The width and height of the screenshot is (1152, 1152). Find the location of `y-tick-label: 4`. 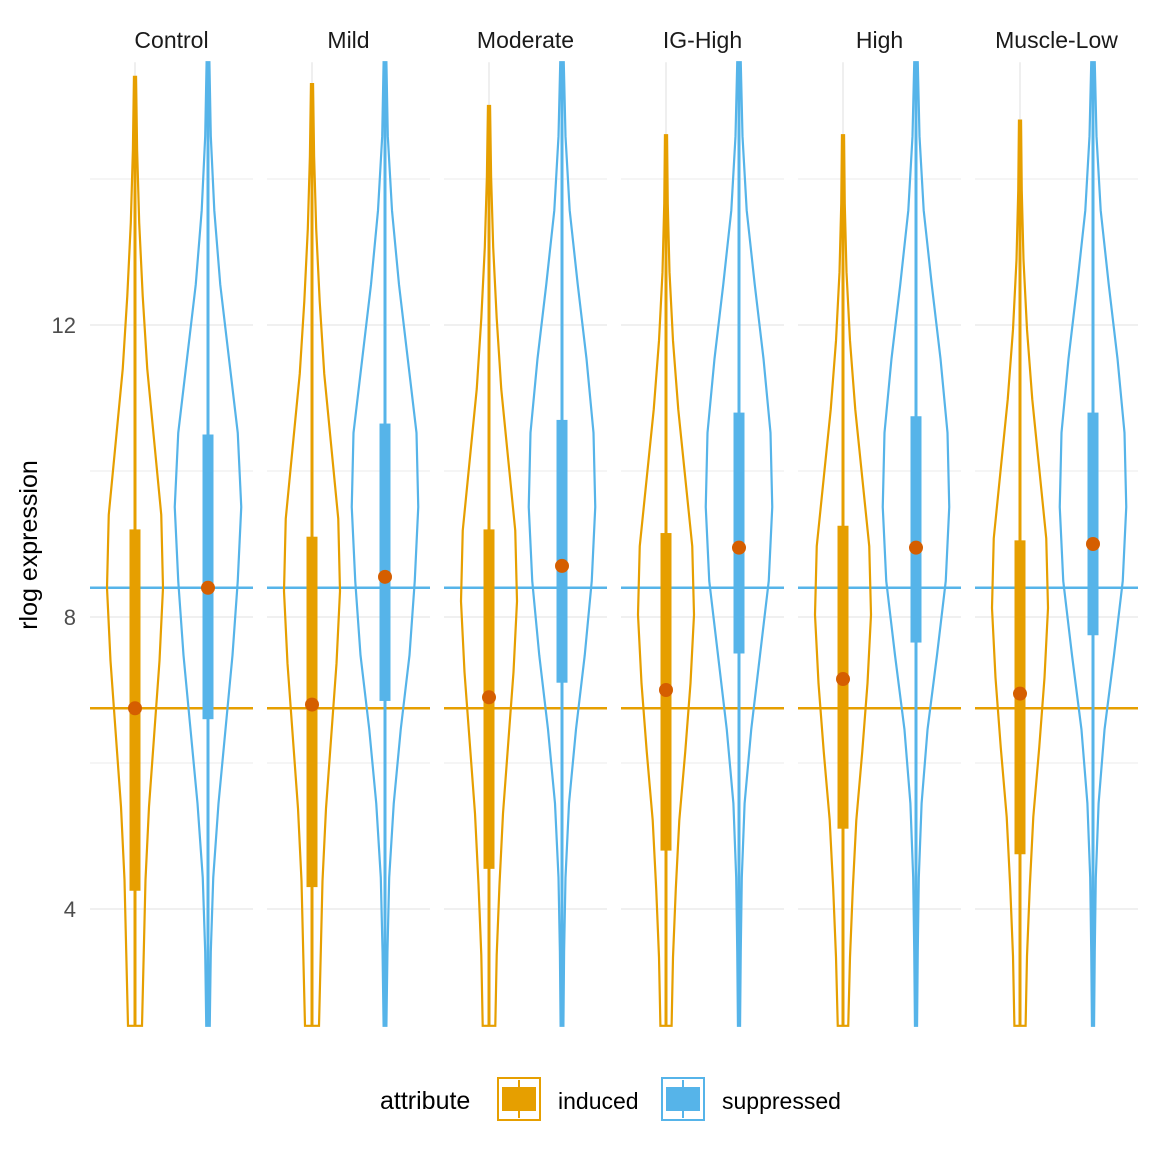

y-tick-label: 4 is located at coordinates (70, 909).